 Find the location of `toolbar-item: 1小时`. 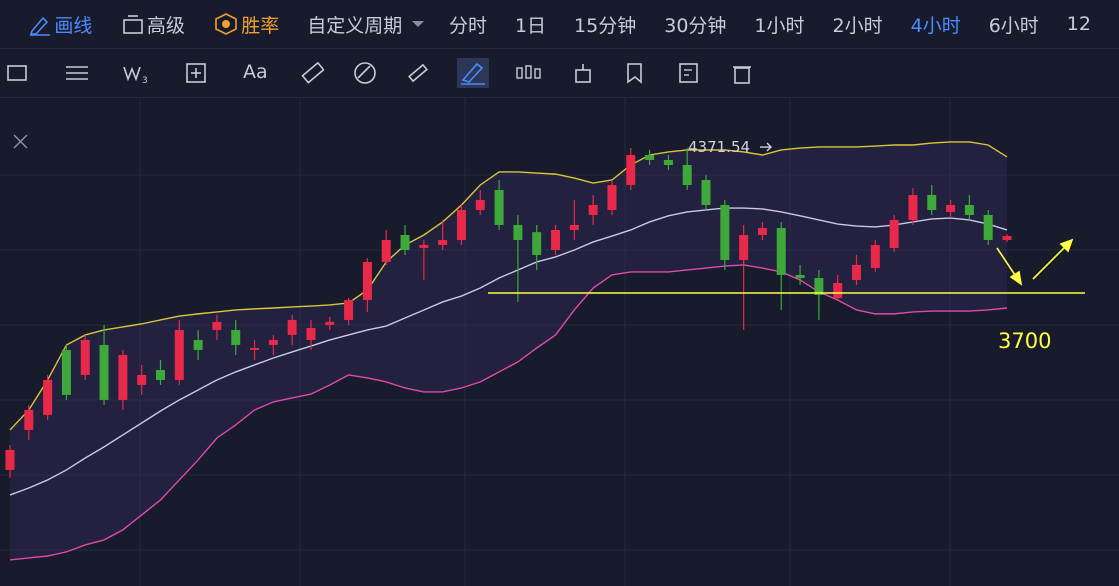

toolbar-item: 1小时 is located at coordinates (779, 25).